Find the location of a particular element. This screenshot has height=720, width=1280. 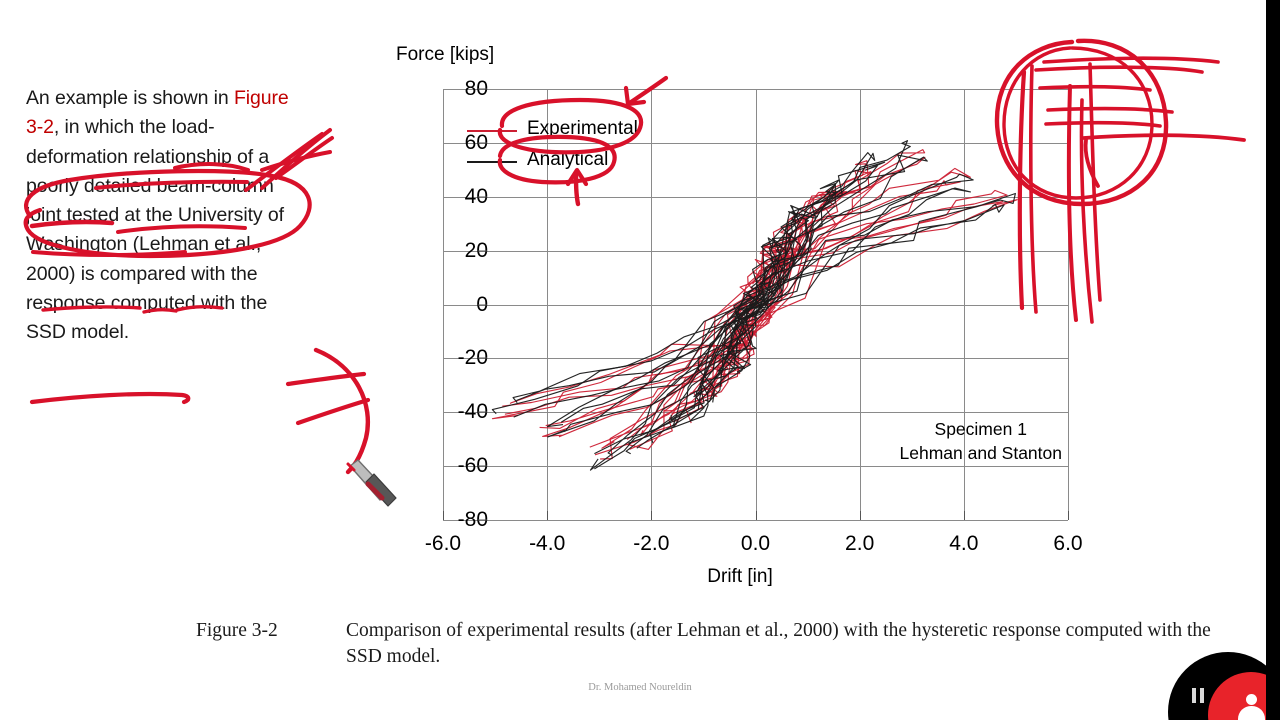

gridline-horizontal is located at coordinates (755, 520).